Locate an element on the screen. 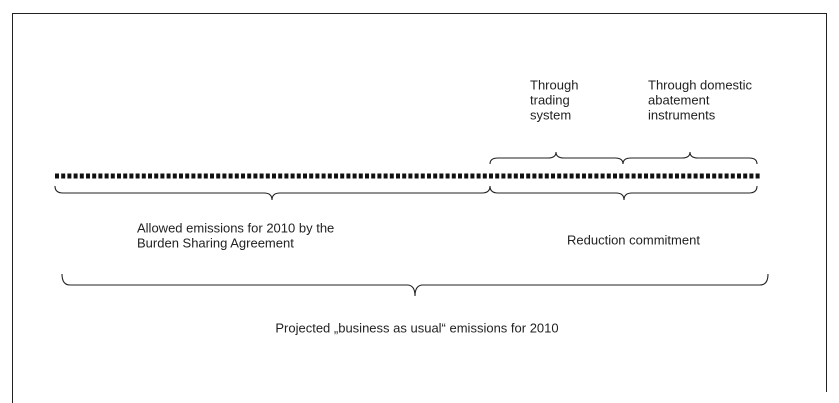  label: Reduction commitment is located at coordinates (633, 239).